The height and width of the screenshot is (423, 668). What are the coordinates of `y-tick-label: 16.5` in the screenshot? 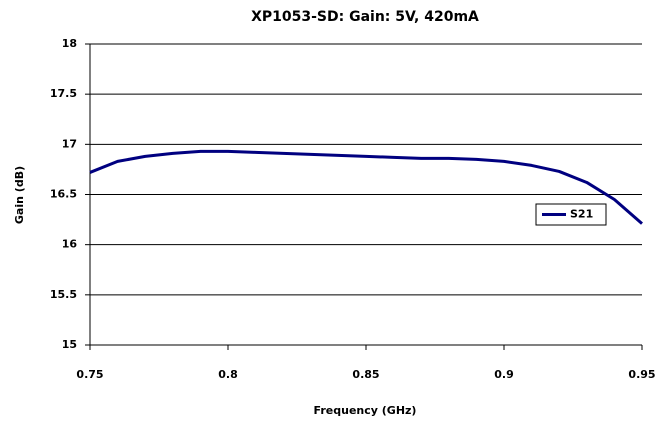 It's located at (63, 194).